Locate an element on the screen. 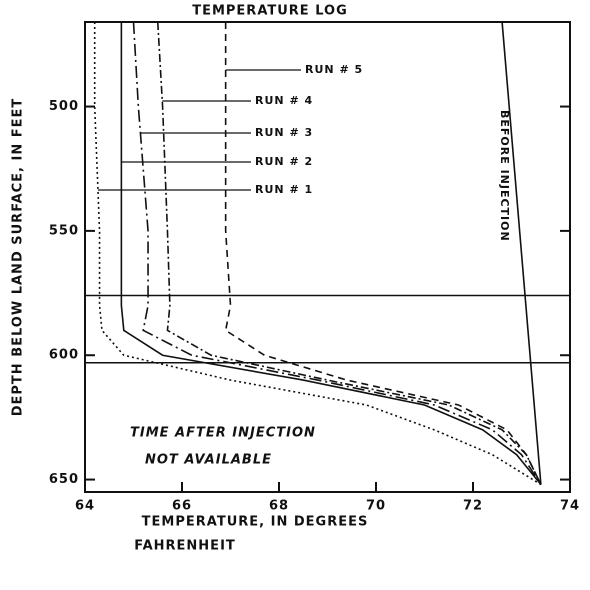 The height and width of the screenshot is (590, 590). x-axis-label: FAHRENHEIT is located at coordinates (185, 546).